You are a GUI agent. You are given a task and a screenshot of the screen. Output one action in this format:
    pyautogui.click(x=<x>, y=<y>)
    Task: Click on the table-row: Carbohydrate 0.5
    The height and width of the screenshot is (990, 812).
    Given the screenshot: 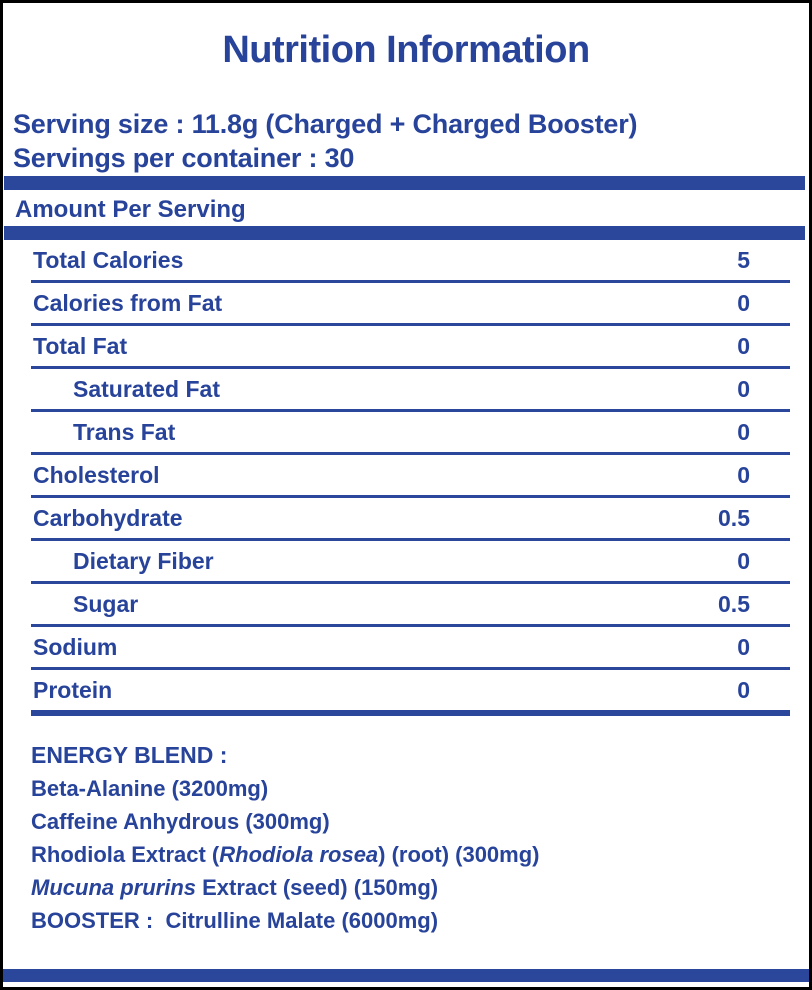 What is the action you would take?
    pyautogui.click(x=410, y=519)
    